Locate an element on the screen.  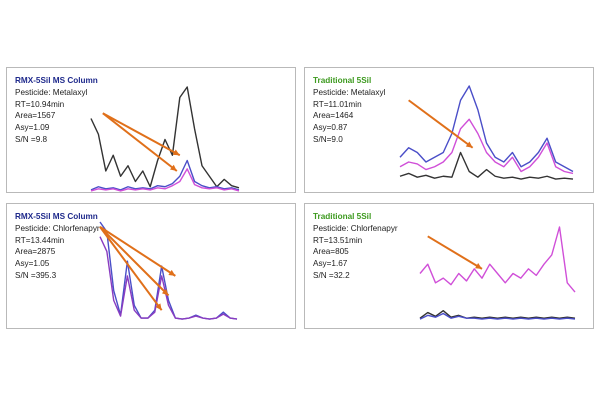
area-label: Area=1567 is located at coordinates (35, 116).